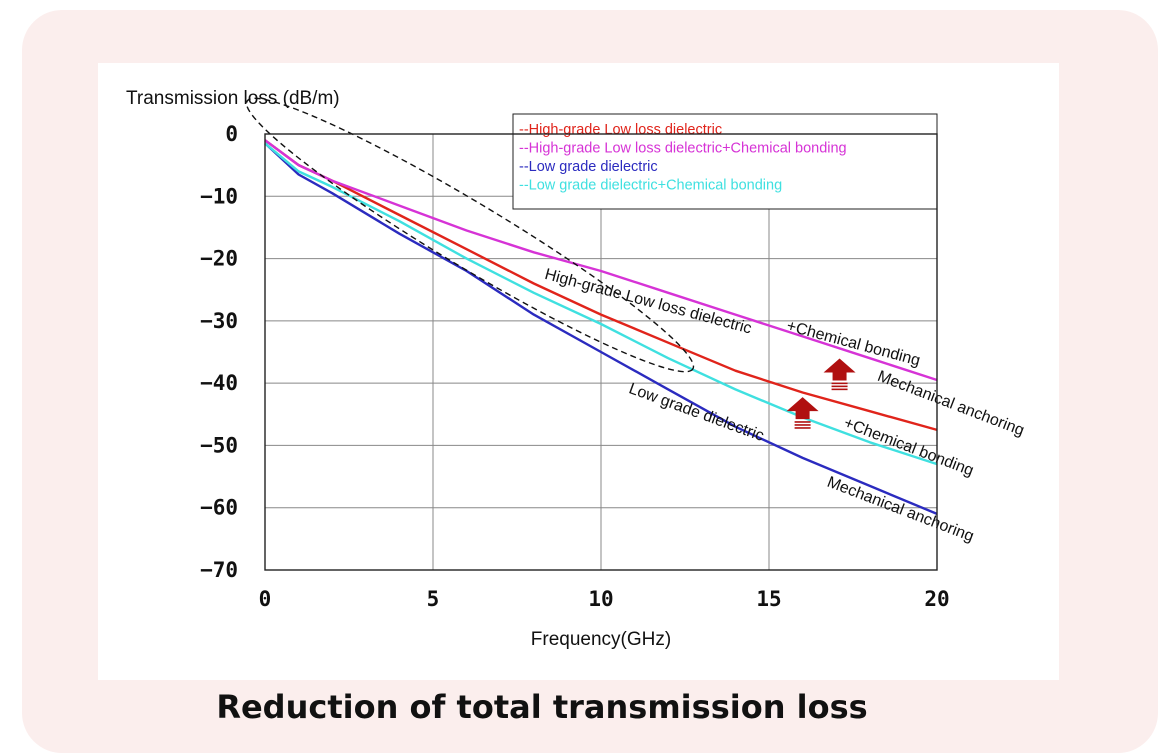 This screenshot has height=753, width=1172. Describe the element at coordinates (821, 393) in the screenshot. I see `improvement-arrows` at that location.